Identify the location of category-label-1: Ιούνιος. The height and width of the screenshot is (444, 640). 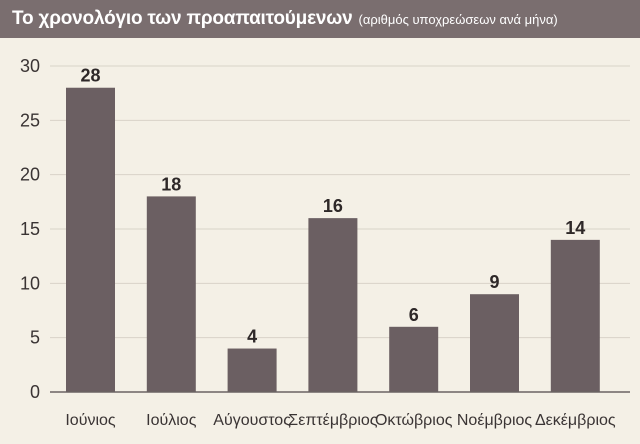
(90, 420).